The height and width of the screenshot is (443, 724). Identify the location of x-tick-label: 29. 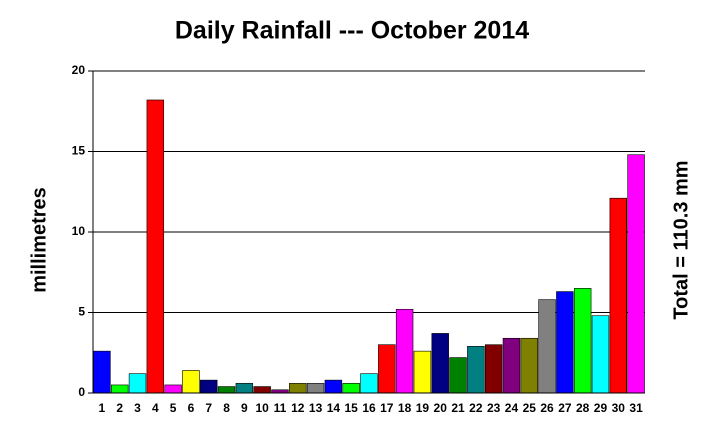
(601, 408).